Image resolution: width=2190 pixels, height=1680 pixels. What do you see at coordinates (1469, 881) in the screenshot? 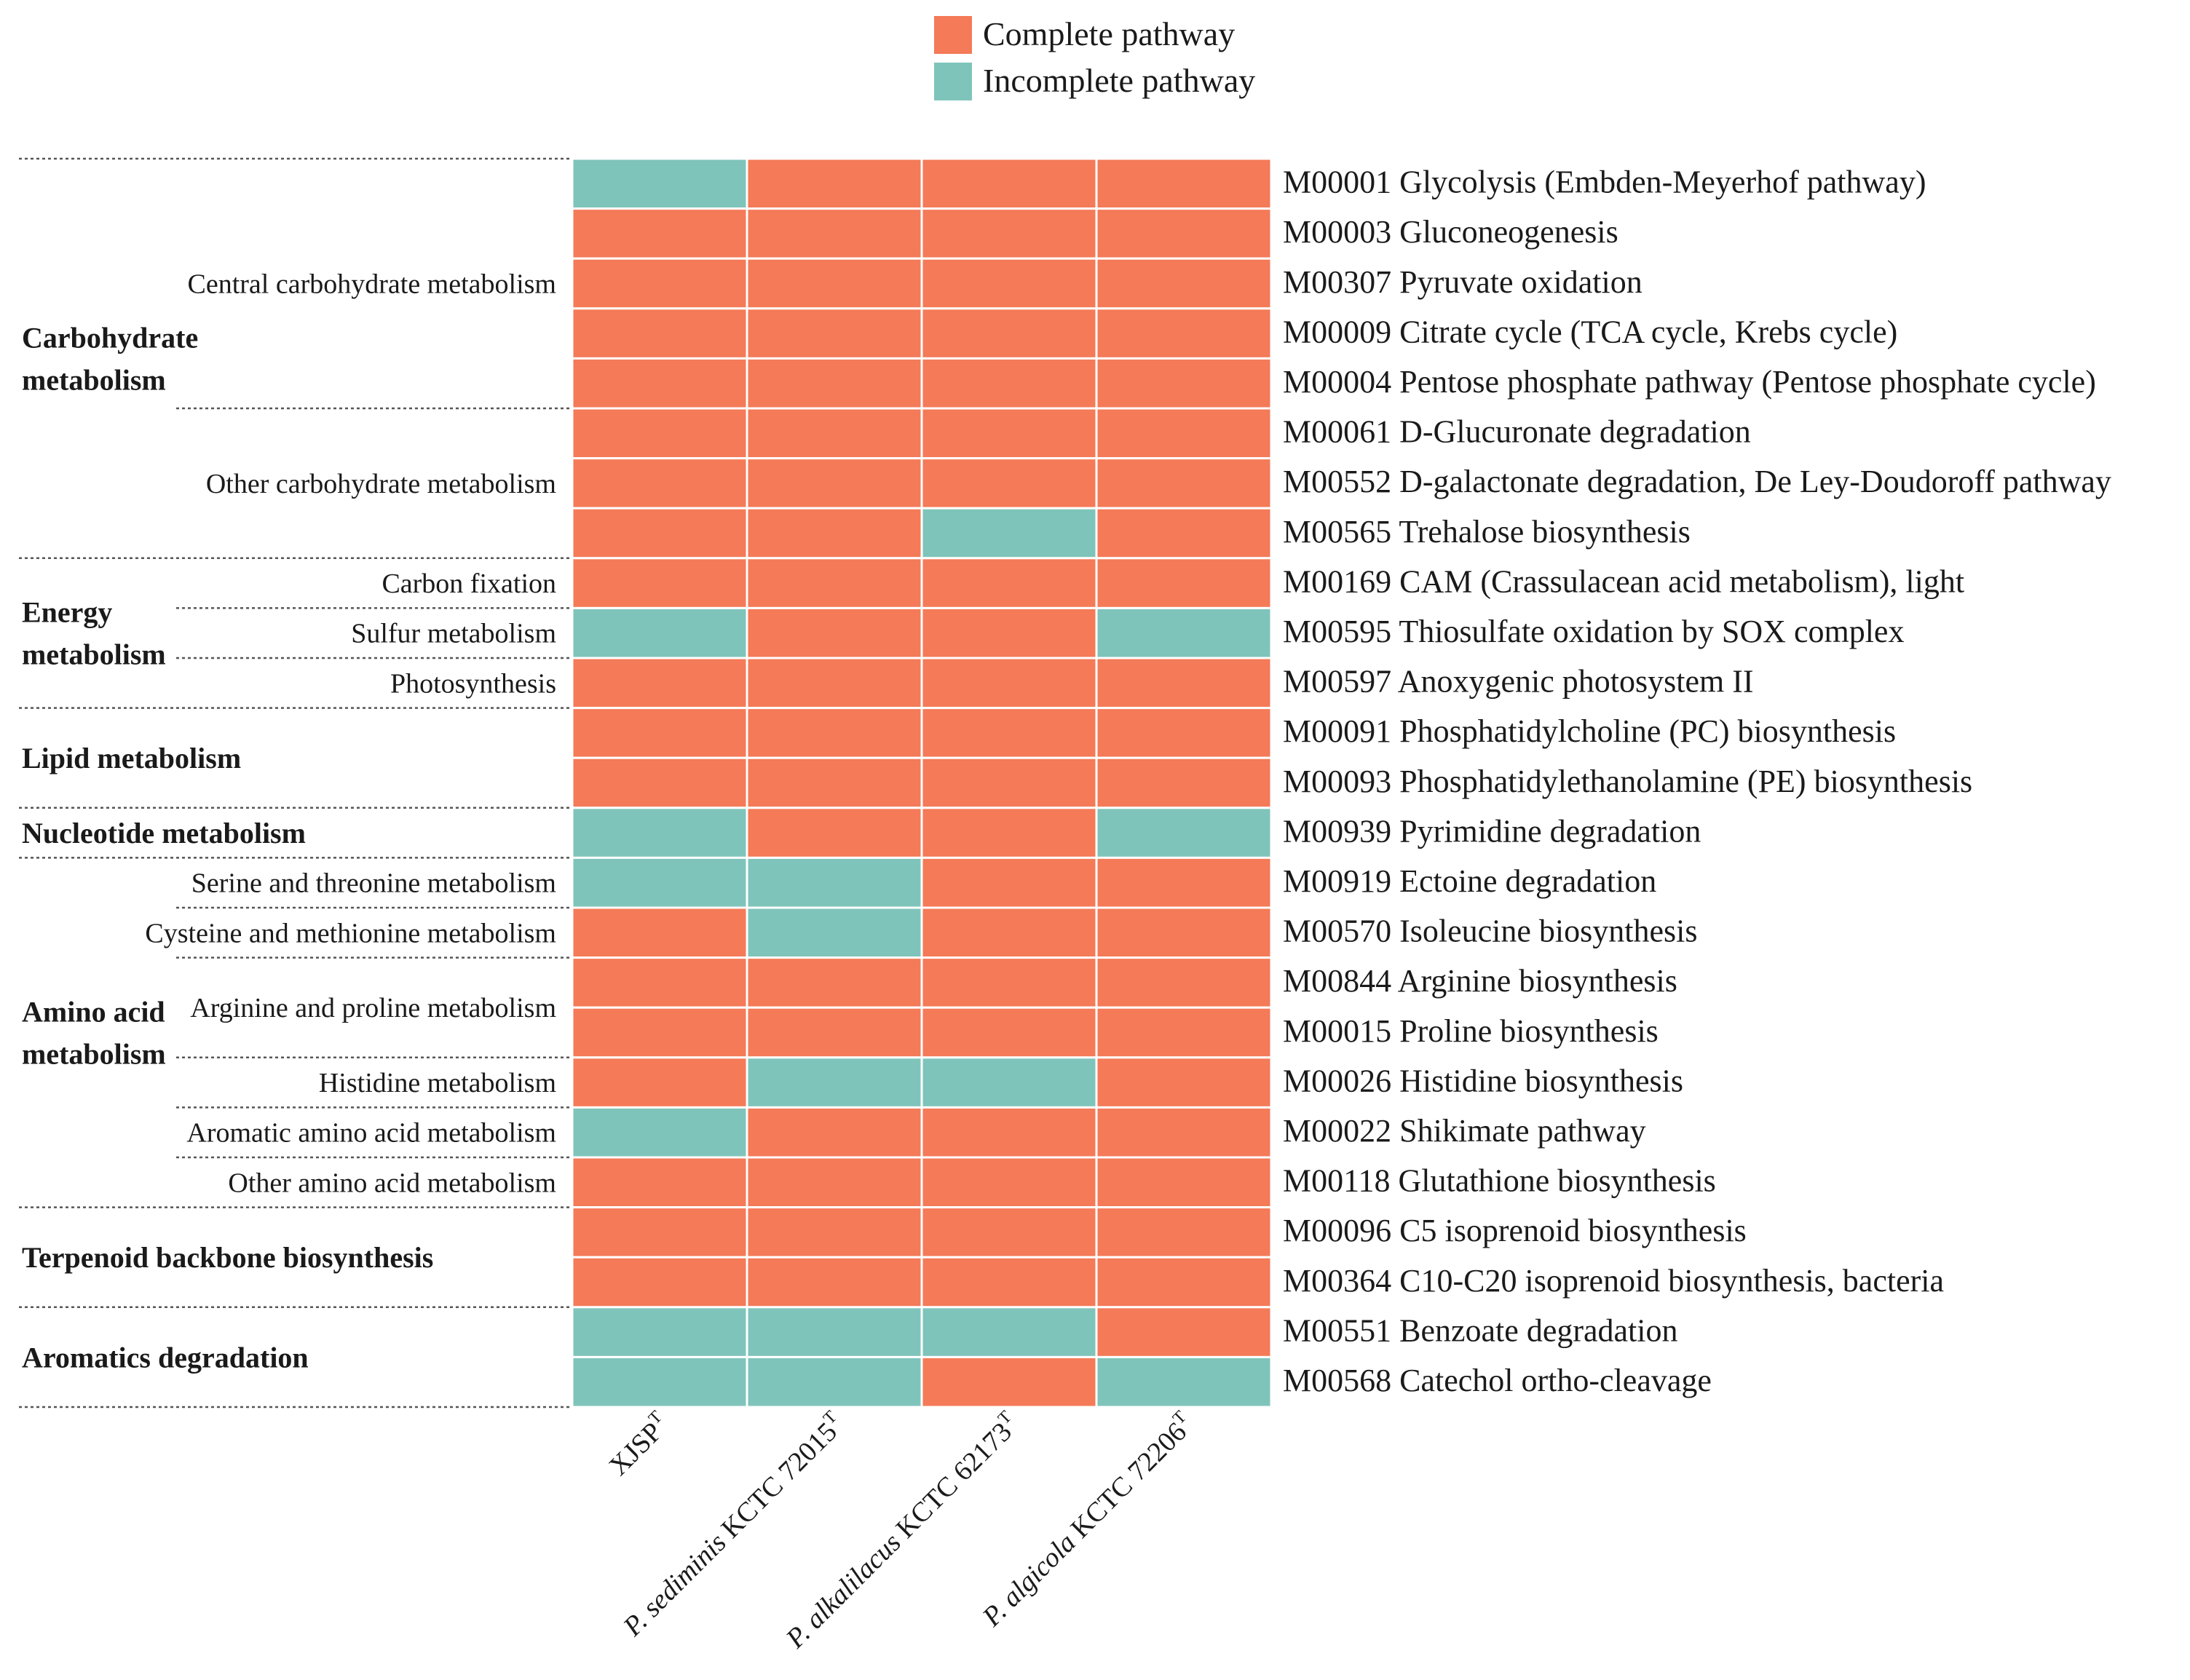
I see `module-label: M00919 Ectoine degradation` at bounding box center [1469, 881].